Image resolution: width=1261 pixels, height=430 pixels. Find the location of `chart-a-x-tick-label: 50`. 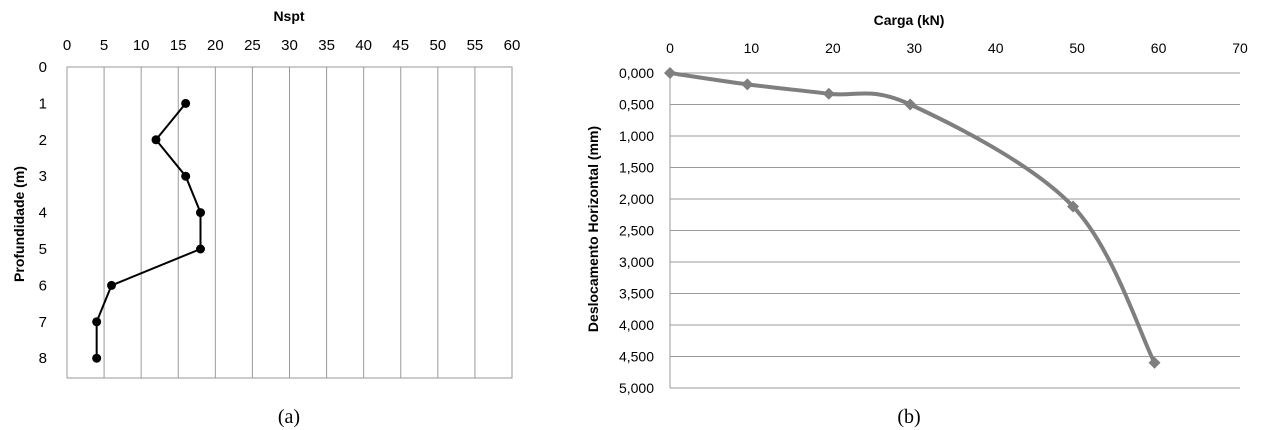

chart-a-x-tick-label: 50 is located at coordinates (437, 45).